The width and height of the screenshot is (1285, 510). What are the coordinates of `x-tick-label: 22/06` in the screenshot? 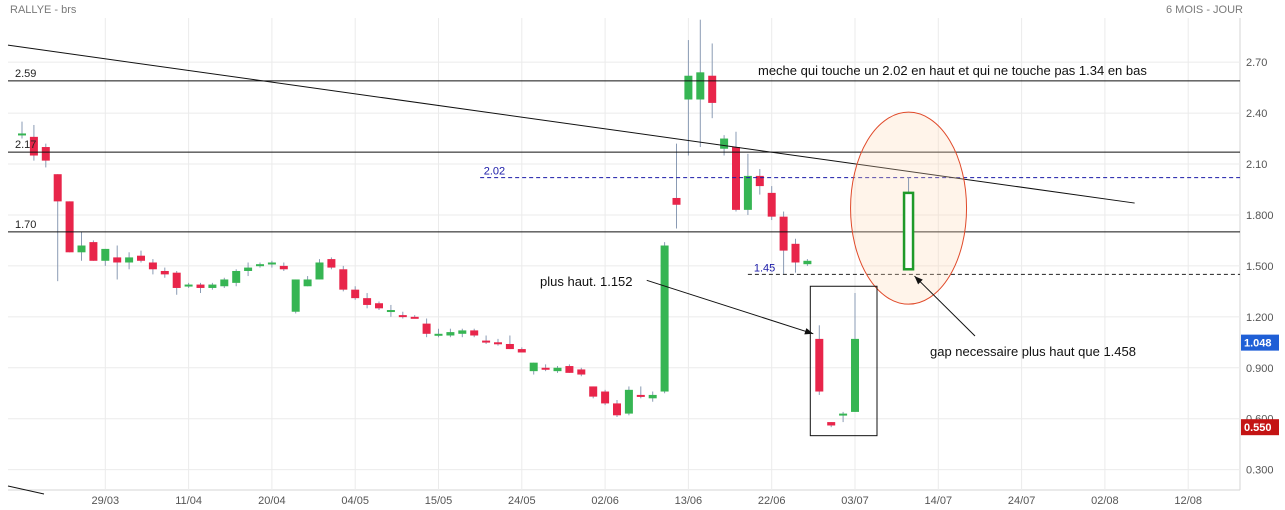 It's located at (772, 501).